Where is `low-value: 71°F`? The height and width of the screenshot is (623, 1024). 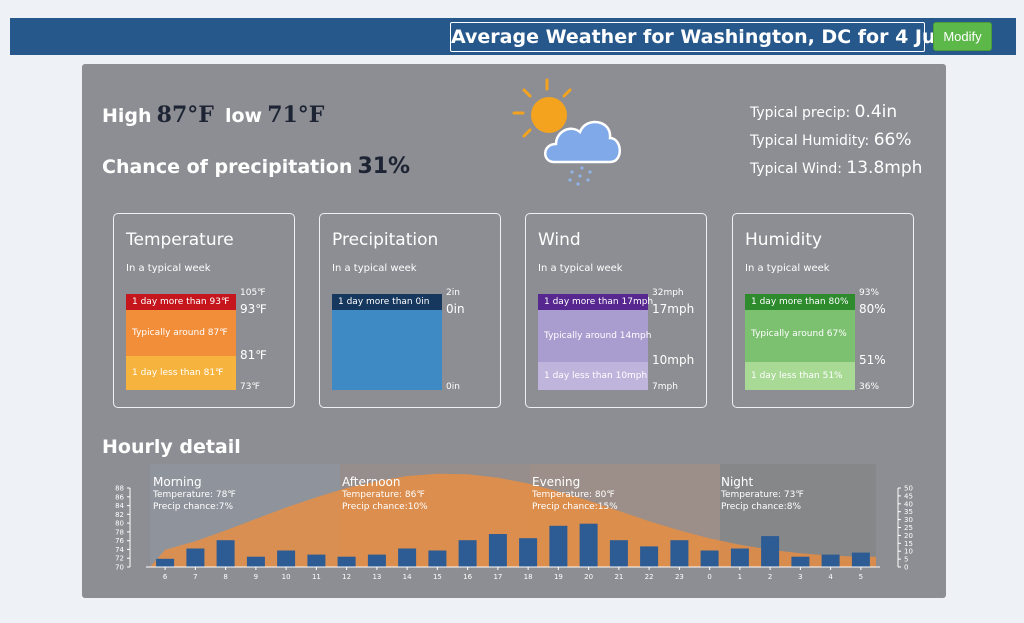 low-value: 71°F is located at coordinates (296, 115).